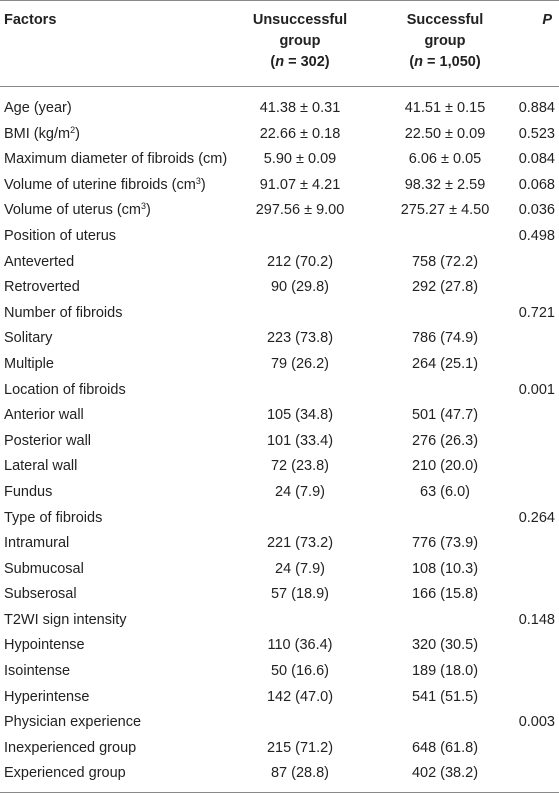  I want to click on cell-factor: Age (year), so click(38, 109).